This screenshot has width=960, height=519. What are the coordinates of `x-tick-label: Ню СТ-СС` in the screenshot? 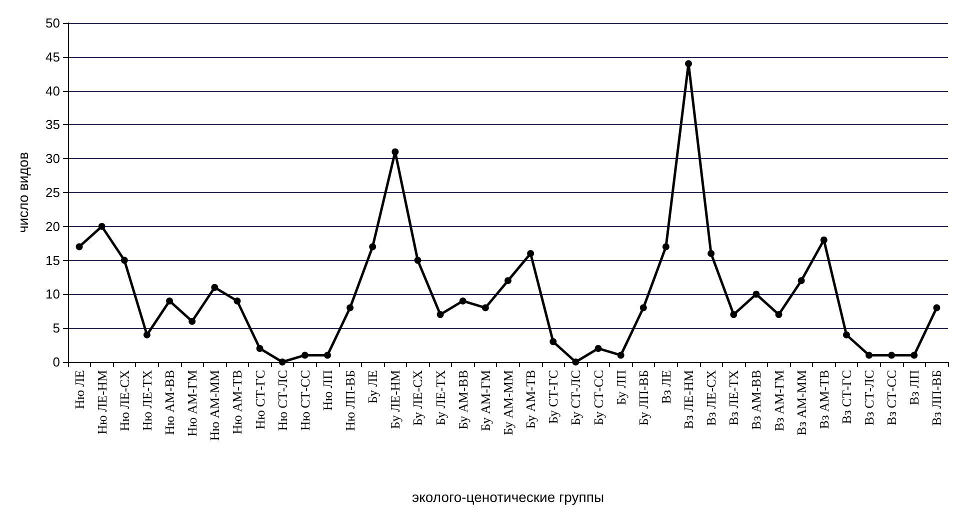 It's located at (304, 400).